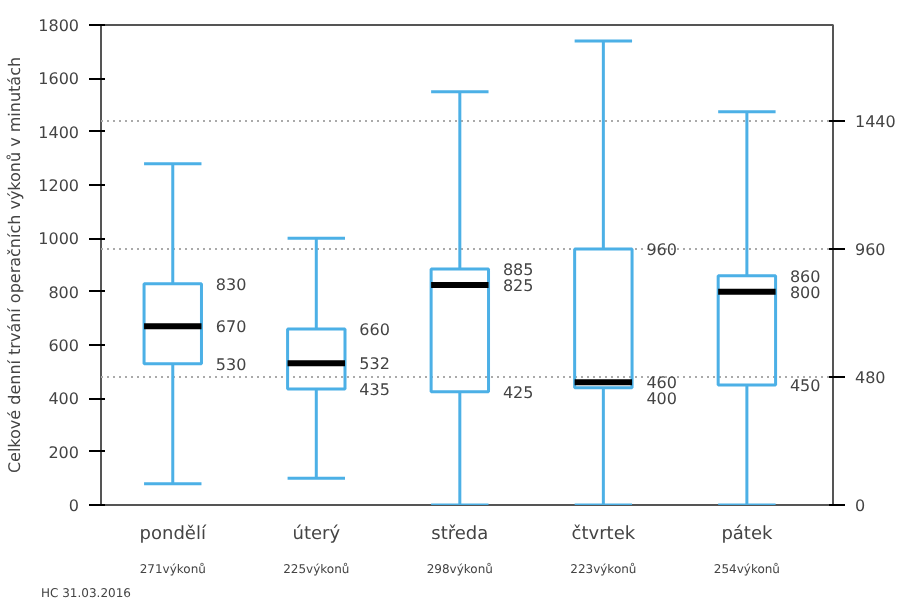 The height and width of the screenshot is (600, 900). Describe the element at coordinates (805, 292) in the screenshot. I see `annotation: 800` at that location.